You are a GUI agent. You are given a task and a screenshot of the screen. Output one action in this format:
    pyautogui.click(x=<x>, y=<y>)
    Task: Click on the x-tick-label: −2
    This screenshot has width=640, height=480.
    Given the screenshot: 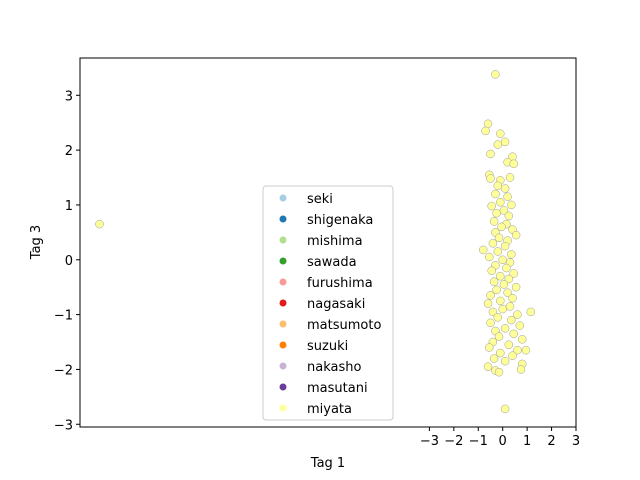 What is the action you would take?
    pyautogui.click(x=453, y=441)
    